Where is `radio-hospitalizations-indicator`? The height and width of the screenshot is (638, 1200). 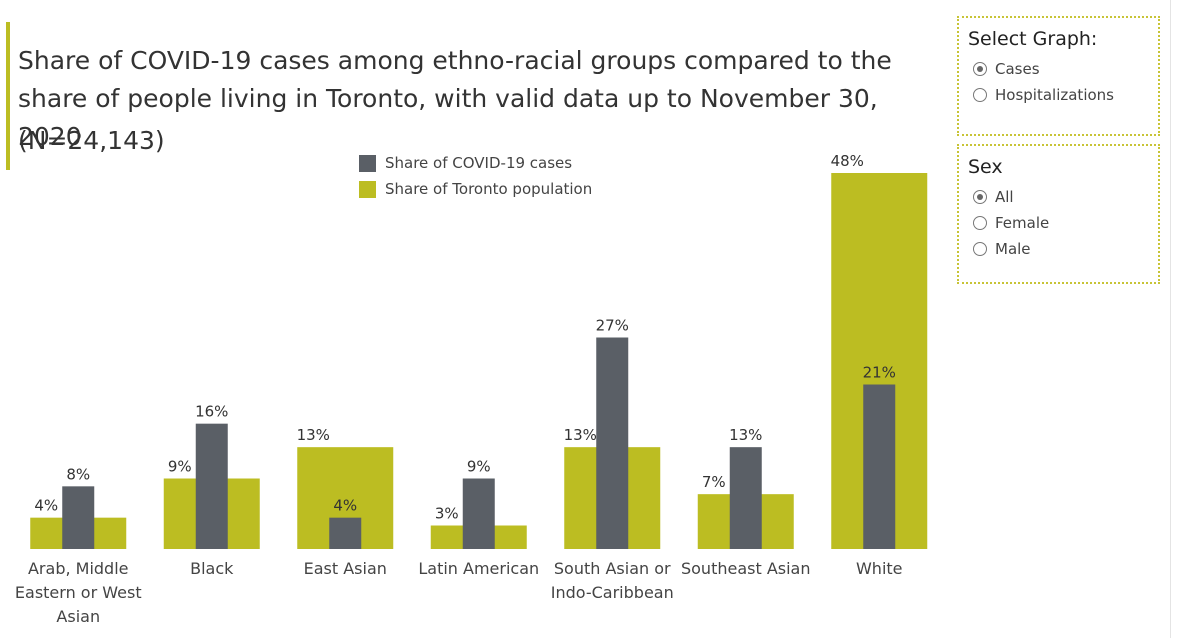
radio-hospitalizations-indicator is located at coordinates (980, 95).